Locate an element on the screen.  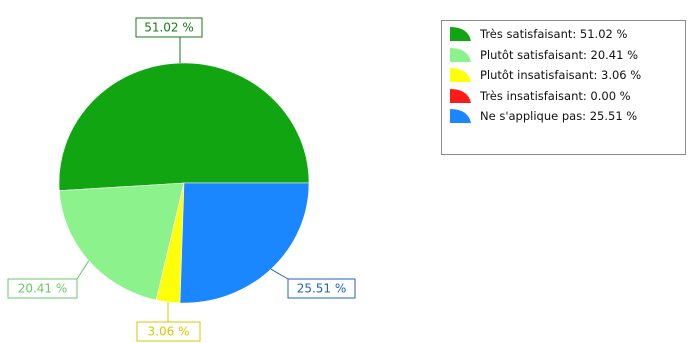
legend-item-tres-satisfaisant: Très satisfaisant: 51.02 % is located at coordinates (566, 34).